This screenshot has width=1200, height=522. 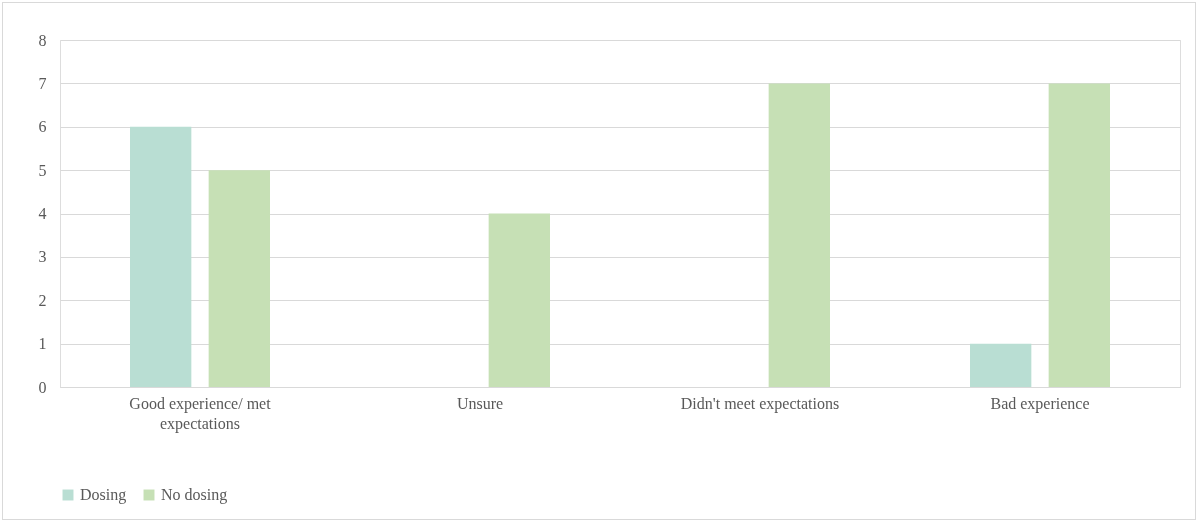 What do you see at coordinates (480, 403) in the screenshot?
I see `x-tick-label: Unsure` at bounding box center [480, 403].